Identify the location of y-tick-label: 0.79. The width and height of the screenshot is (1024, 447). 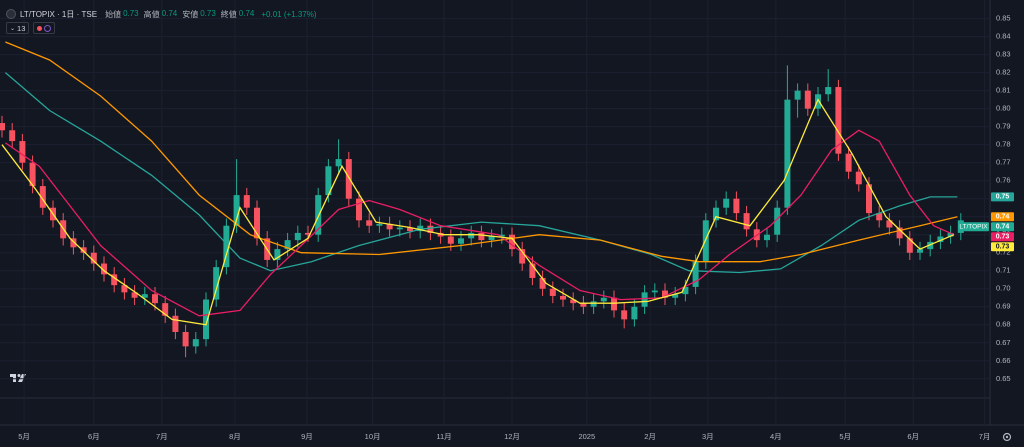
(1003, 126).